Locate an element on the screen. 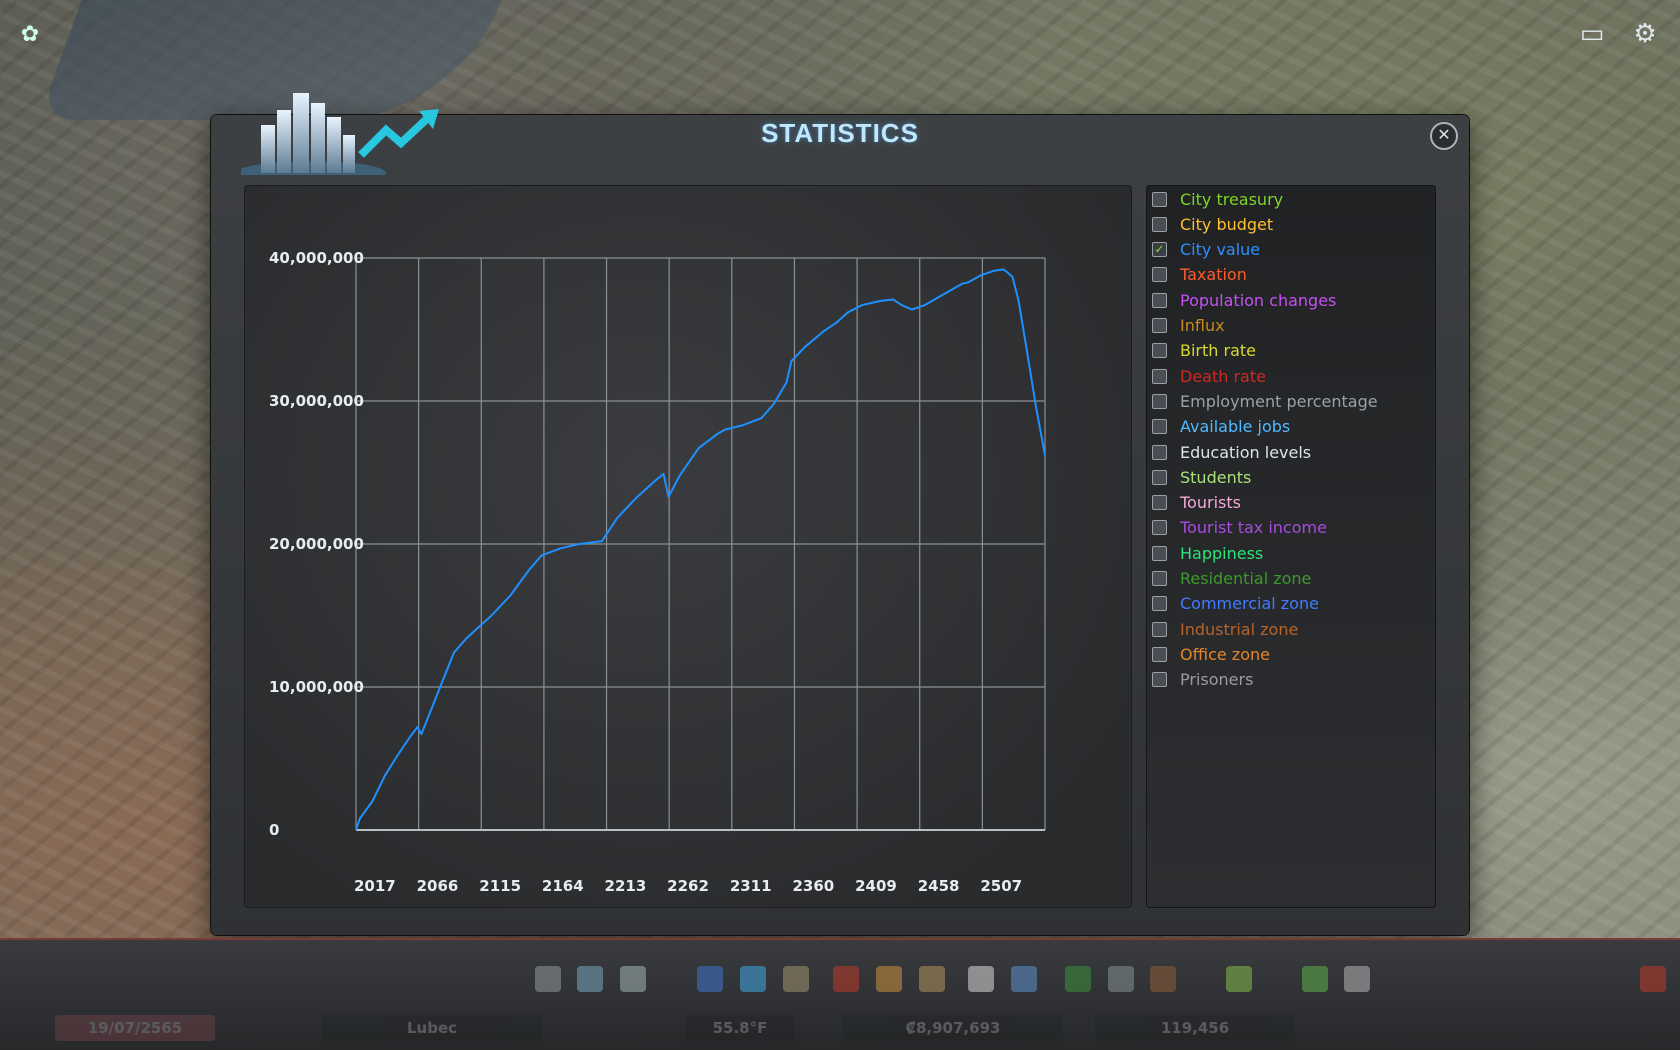 The image size is (1680, 1050). legend-item-birth-rate: Birth rate is located at coordinates (1203, 351).